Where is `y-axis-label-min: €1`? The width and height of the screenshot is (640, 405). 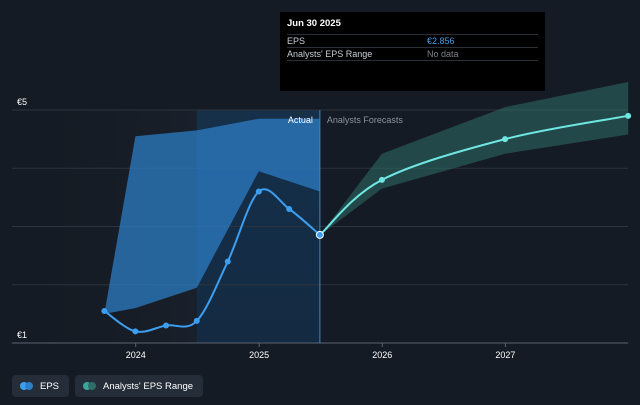 y-axis-label-min: €1 is located at coordinates (22, 335).